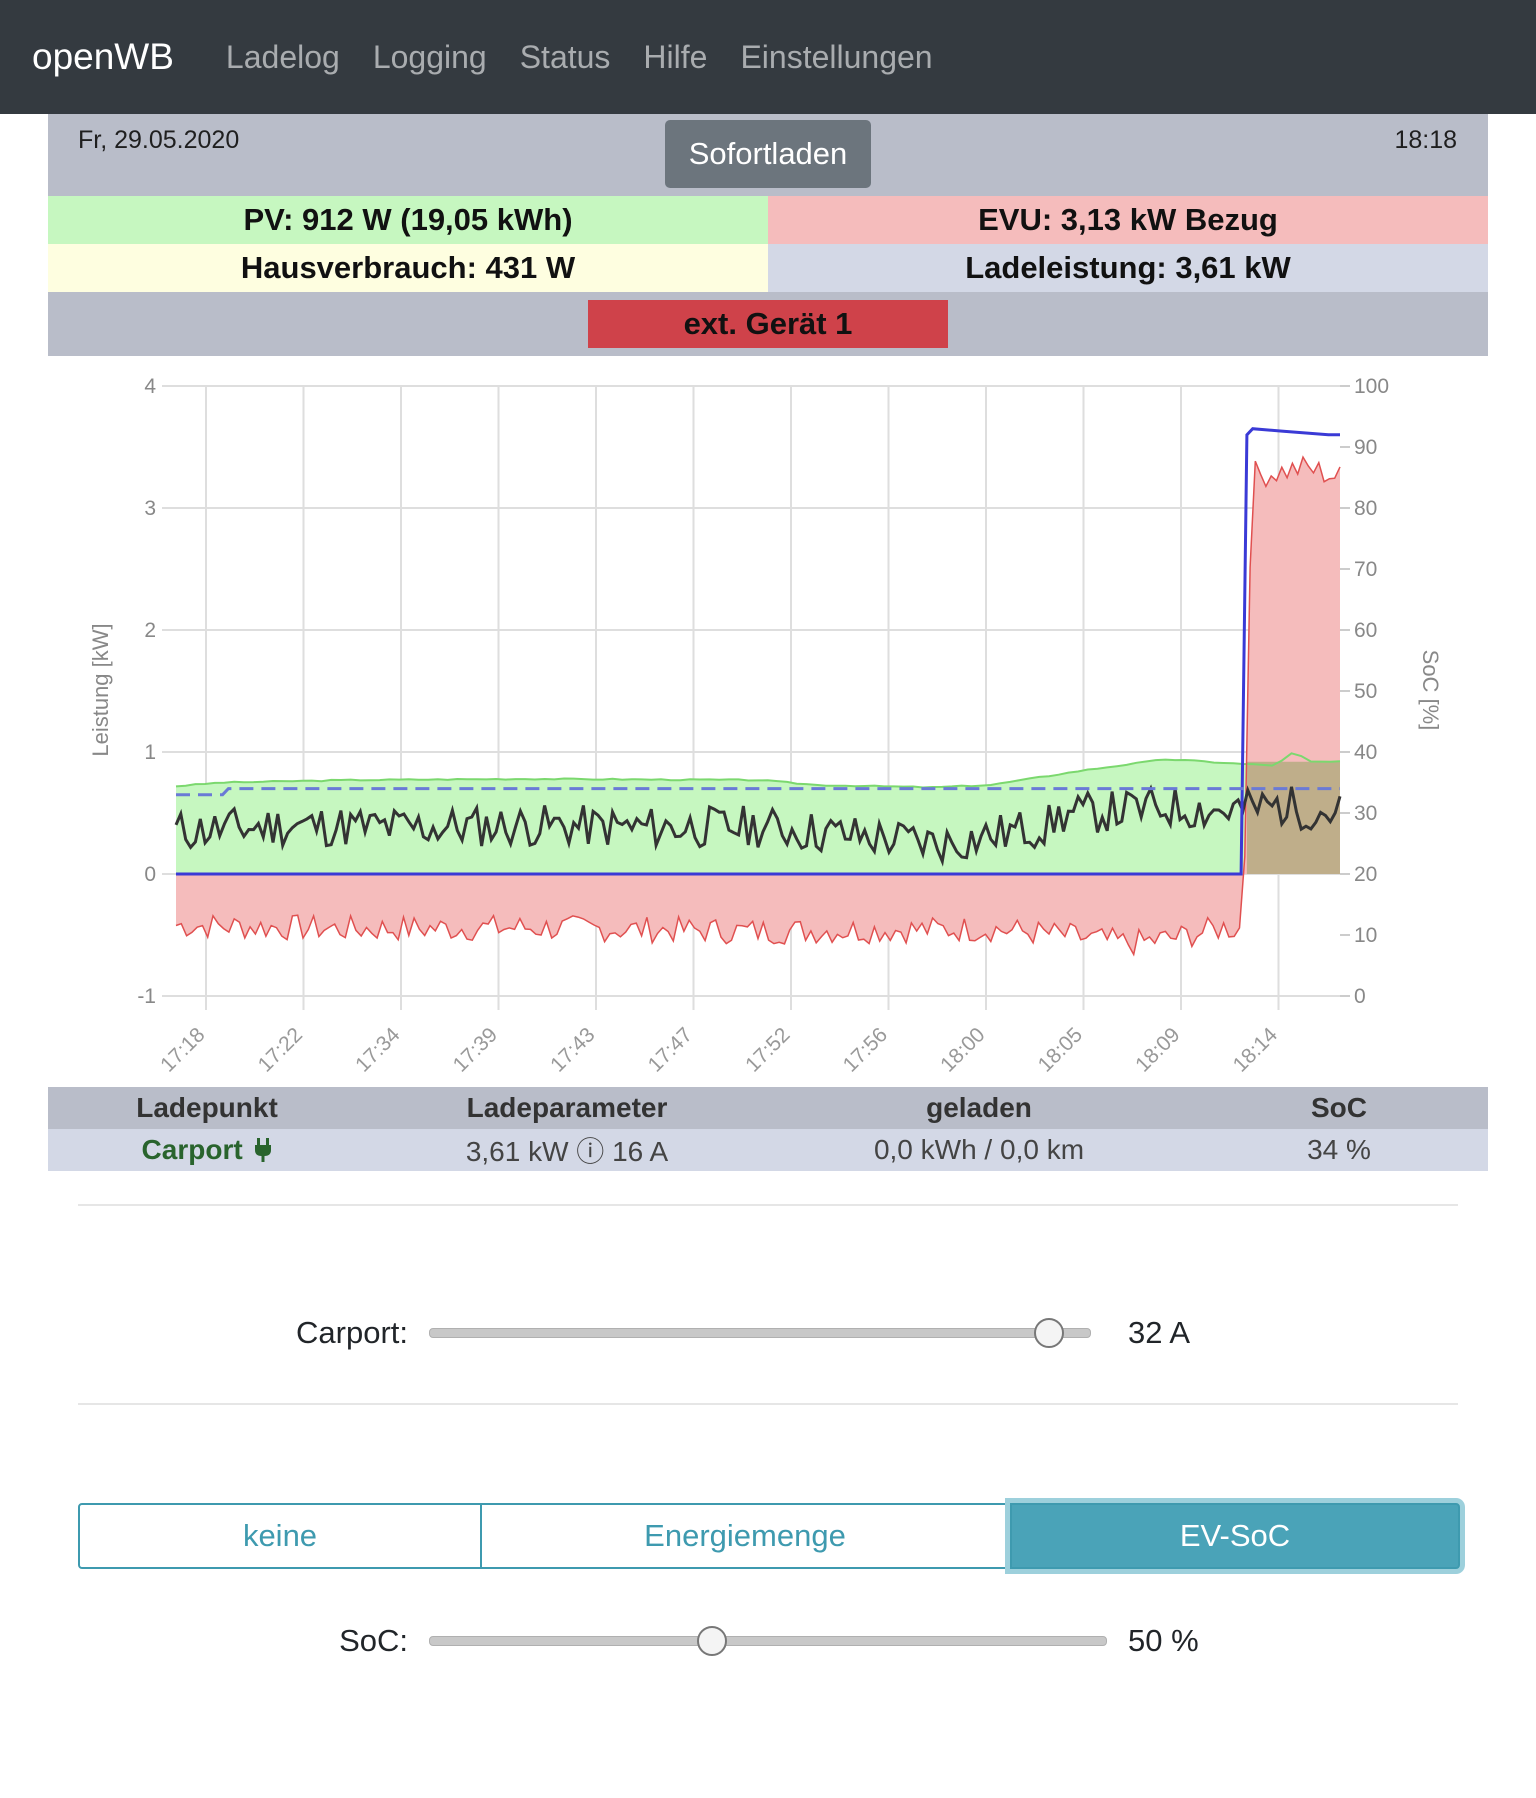 The width and height of the screenshot is (1536, 1798). Describe the element at coordinates (1365, 630) in the screenshot. I see `right-tick-label: 60` at that location.